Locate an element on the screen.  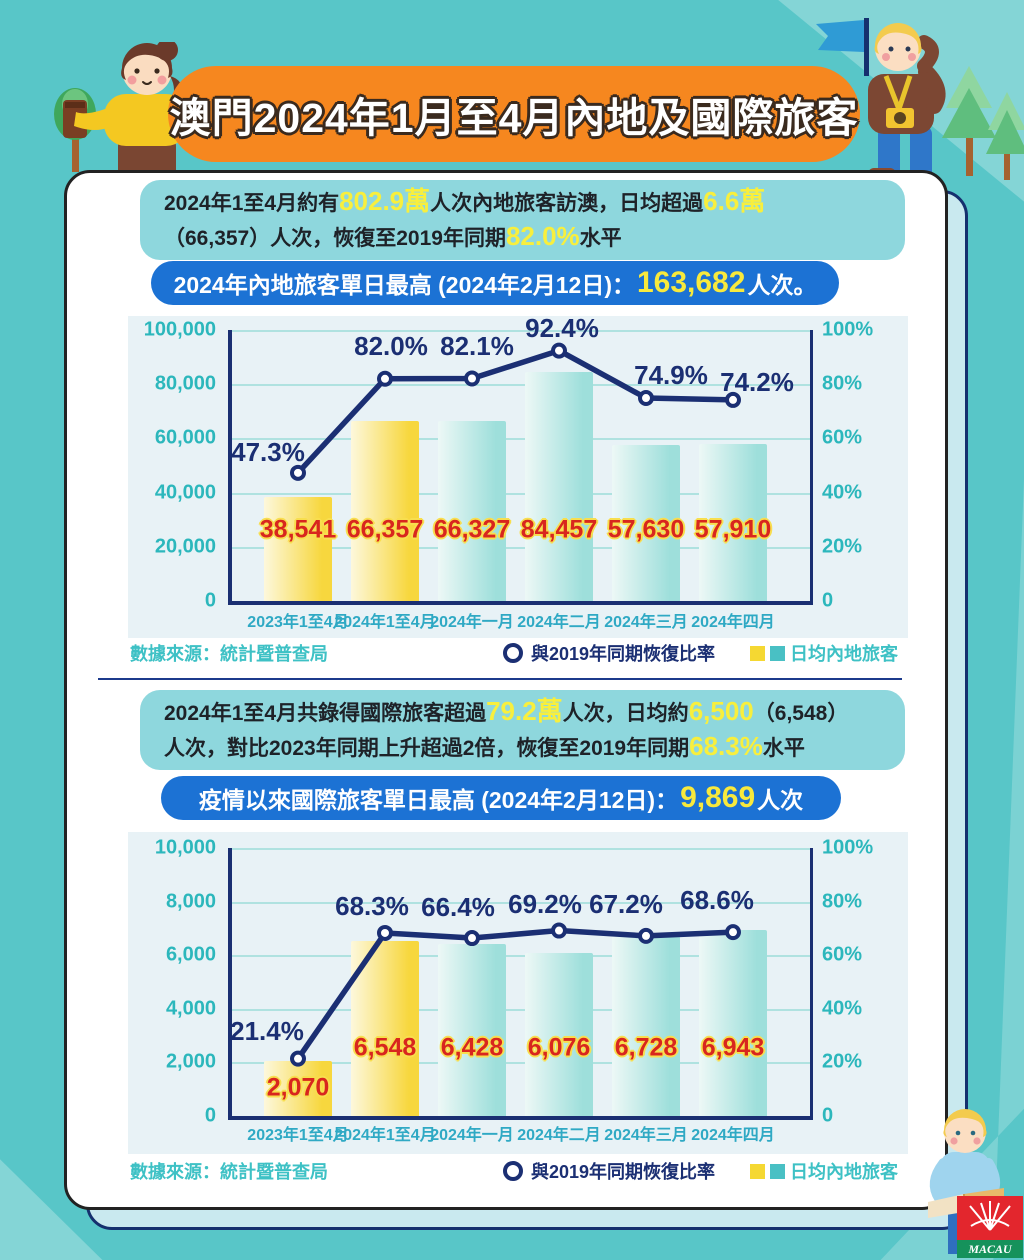
section-divider is located at coordinates (500, 679).